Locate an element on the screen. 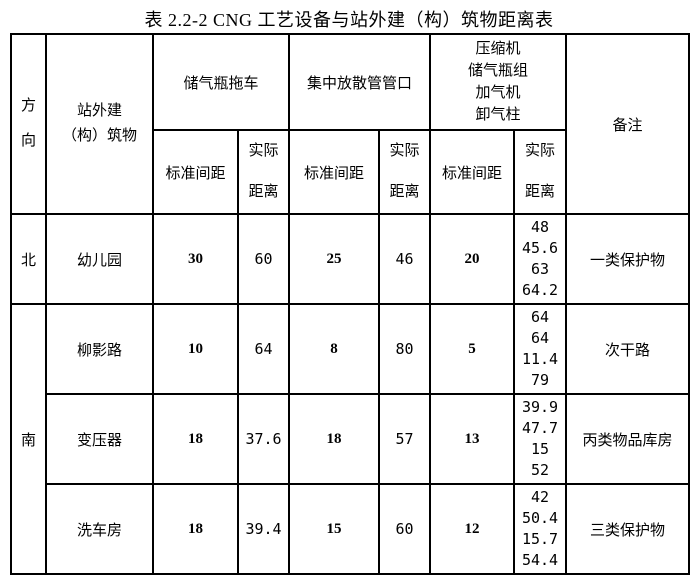  cell-direction-south: 南 is located at coordinates (28, 439).